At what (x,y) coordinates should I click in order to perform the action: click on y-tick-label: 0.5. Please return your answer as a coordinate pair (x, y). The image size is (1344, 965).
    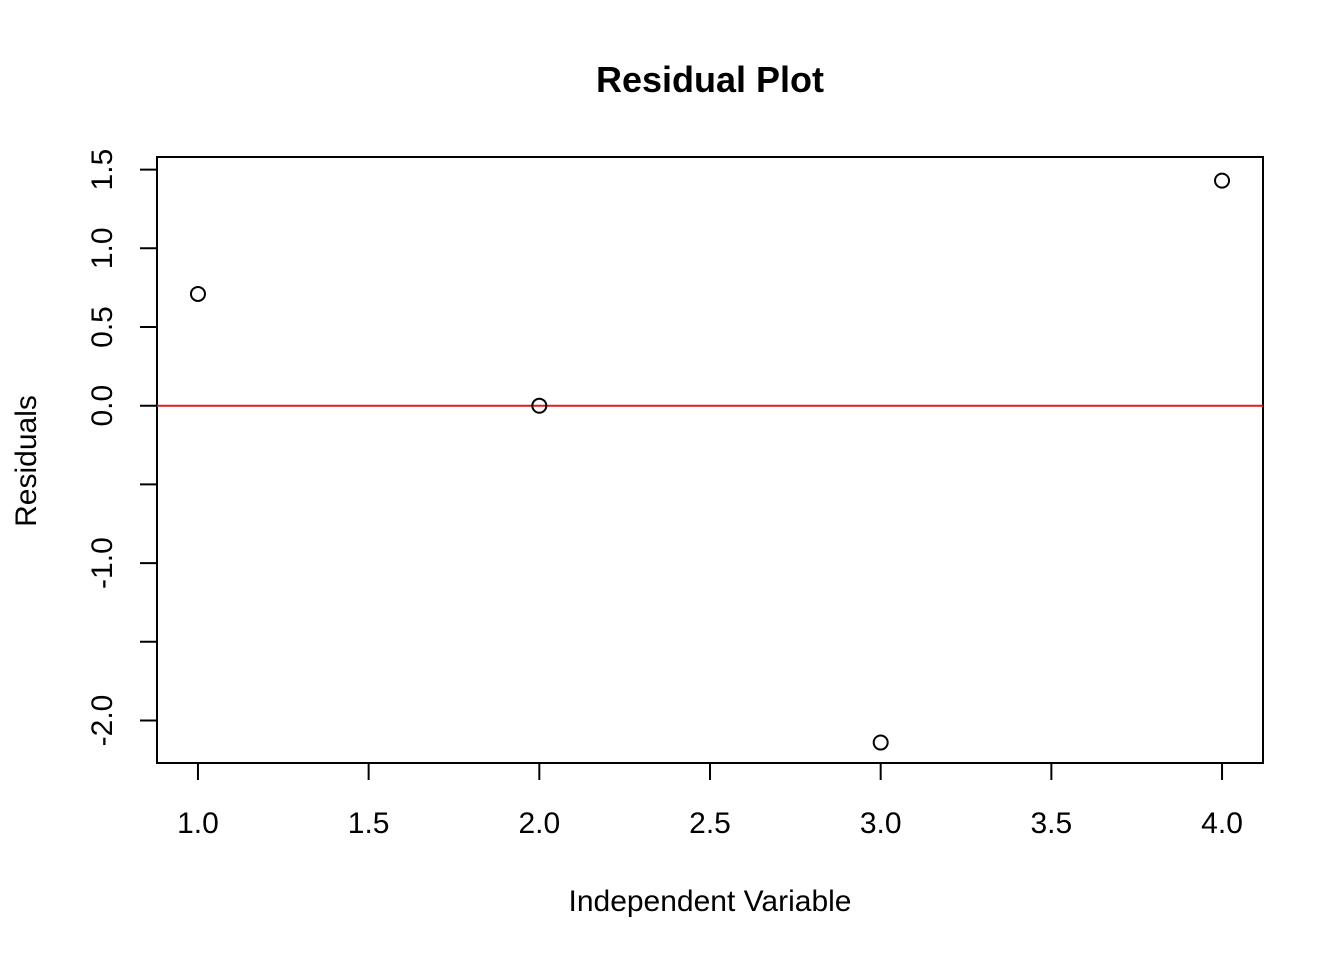
    Looking at the image, I should click on (102, 327).